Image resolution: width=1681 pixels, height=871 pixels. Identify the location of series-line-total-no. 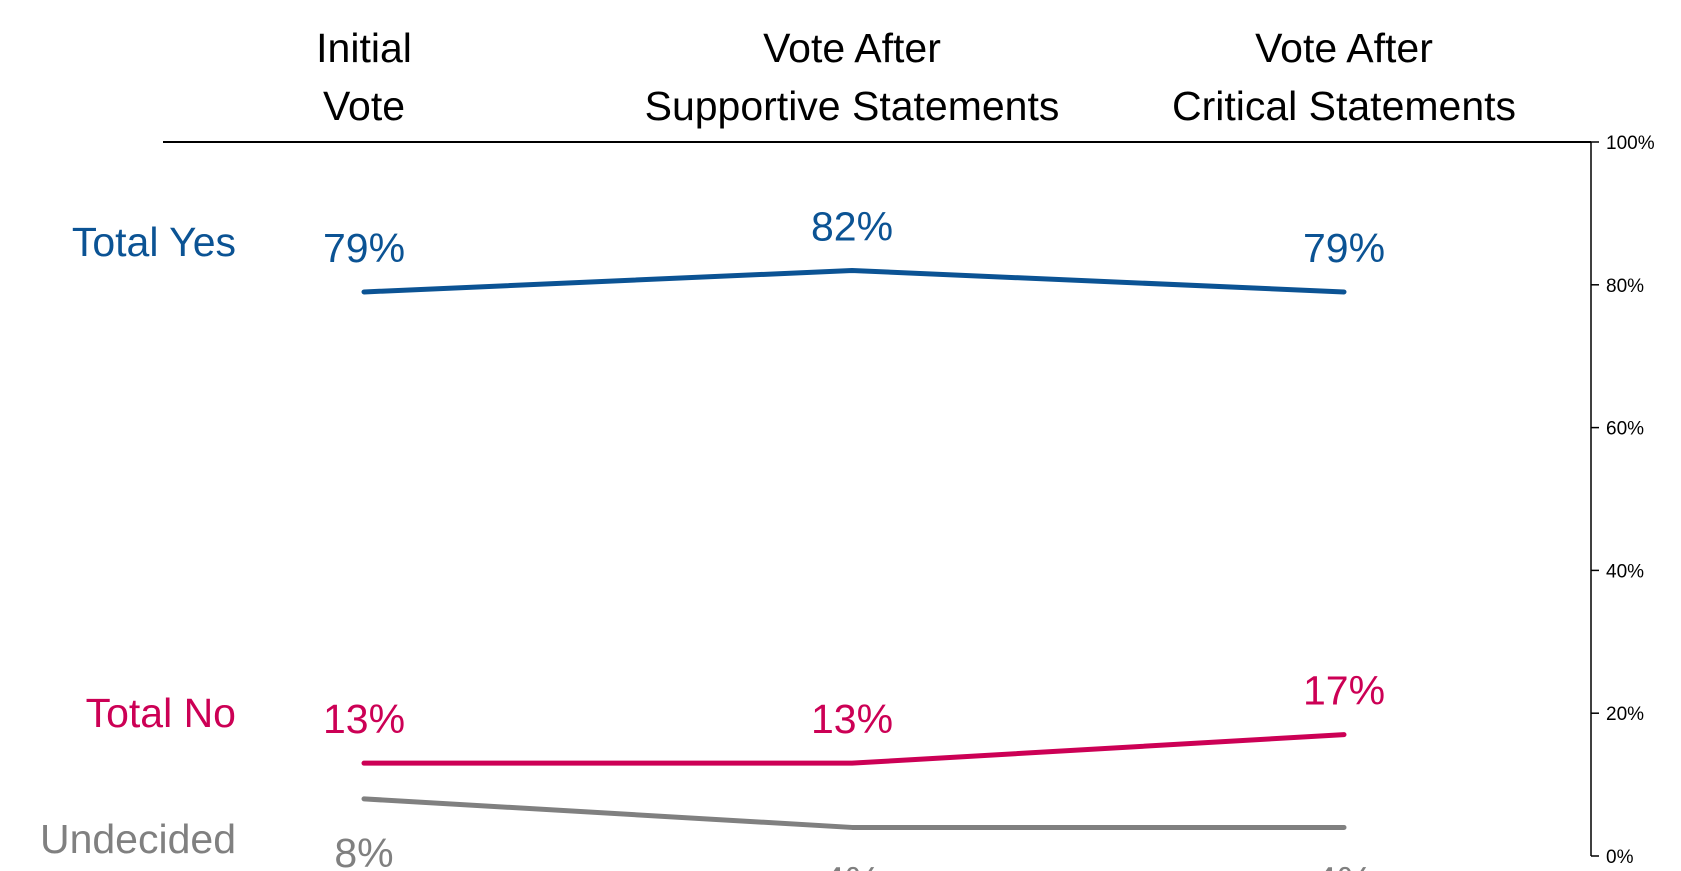
(854, 749).